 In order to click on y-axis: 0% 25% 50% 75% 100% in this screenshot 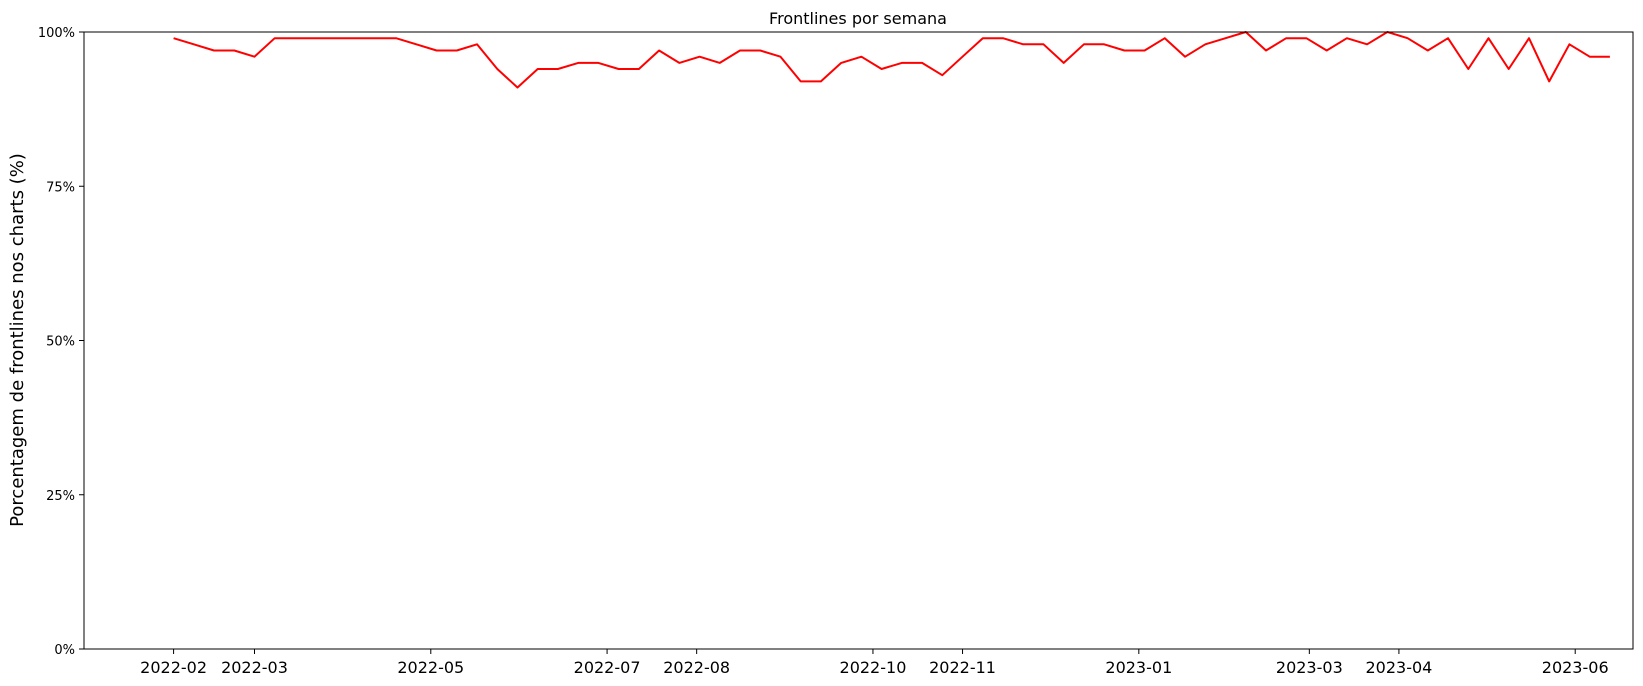, I will do `click(61, 342)`.